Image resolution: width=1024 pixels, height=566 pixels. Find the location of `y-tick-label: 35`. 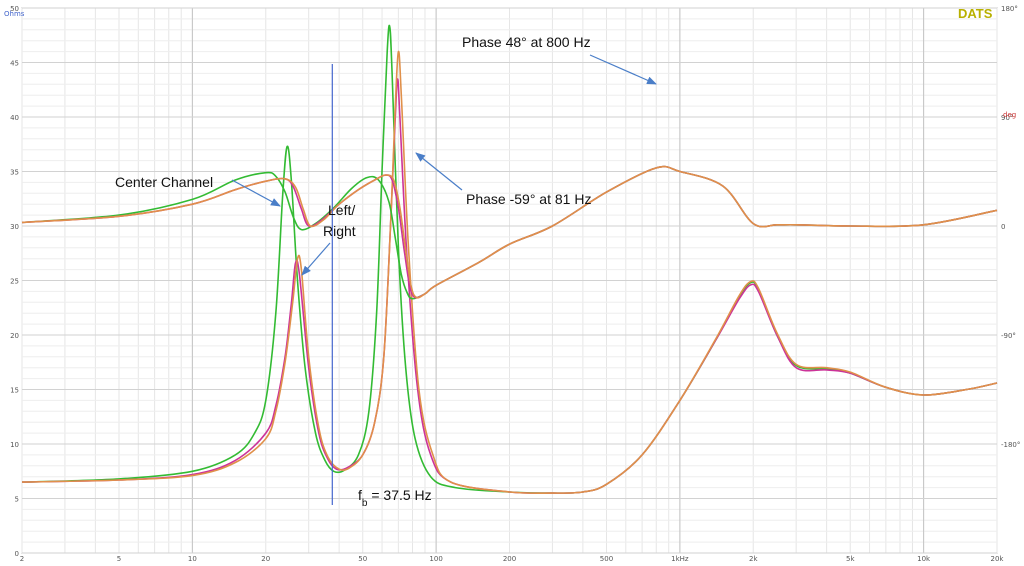

y-tick-label: 35 is located at coordinates (14, 173).